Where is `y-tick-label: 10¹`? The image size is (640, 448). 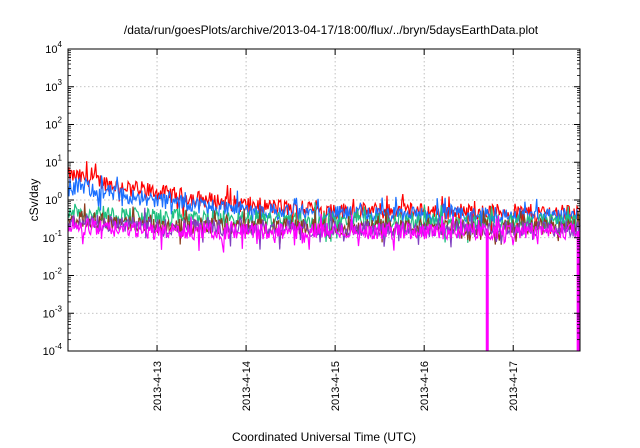
y-tick-label: 10¹ is located at coordinates (53, 161).